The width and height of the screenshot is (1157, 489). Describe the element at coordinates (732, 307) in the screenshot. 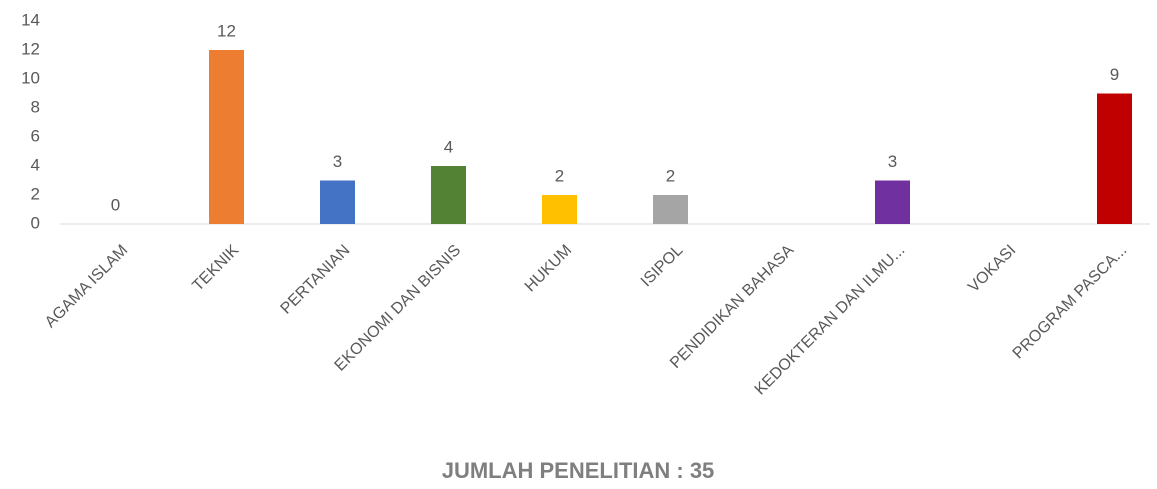

I see `x-tick-label: PENDIDIKAN BAHASA` at that location.